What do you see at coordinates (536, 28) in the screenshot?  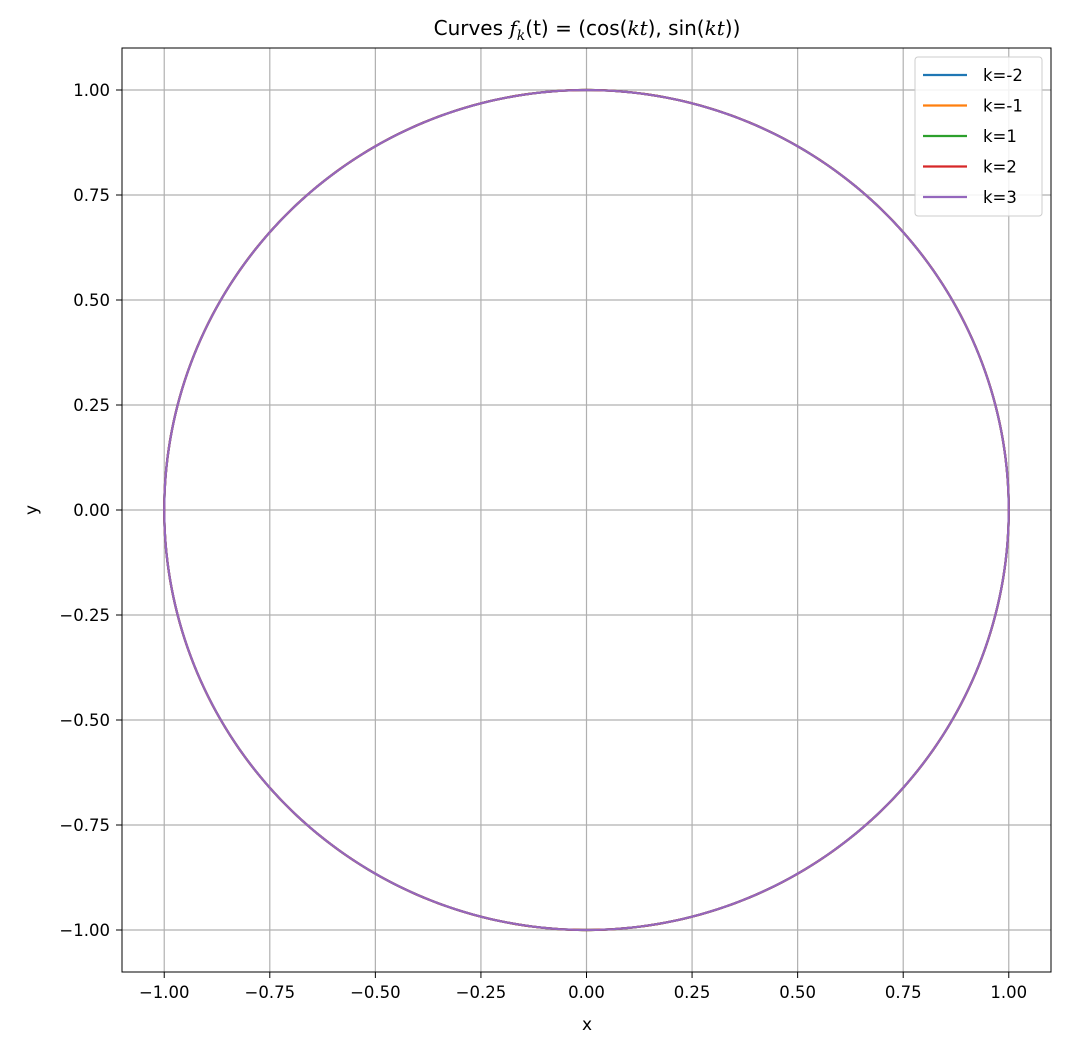 I see `title-arg: (t)` at bounding box center [536, 28].